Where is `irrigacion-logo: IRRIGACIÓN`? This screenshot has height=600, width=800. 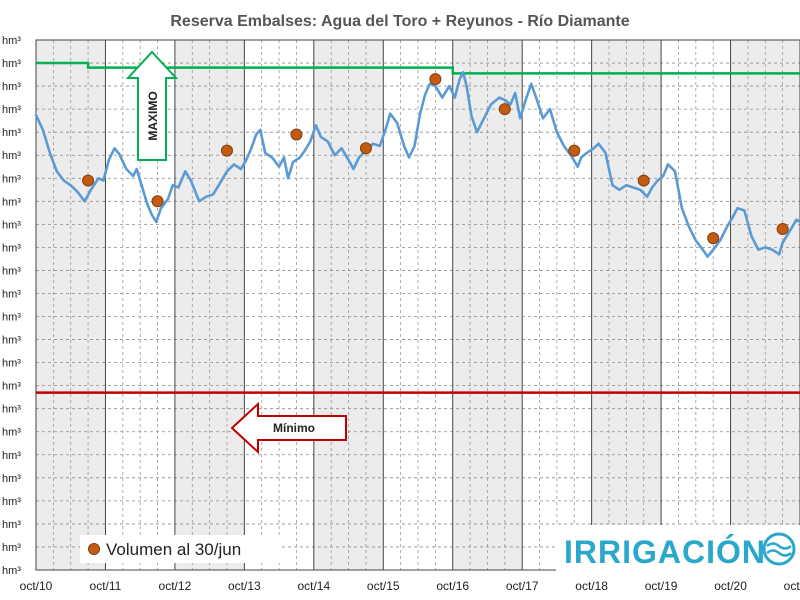
irrigacion-logo: IRRIGACIÓN is located at coordinates (678, 550).